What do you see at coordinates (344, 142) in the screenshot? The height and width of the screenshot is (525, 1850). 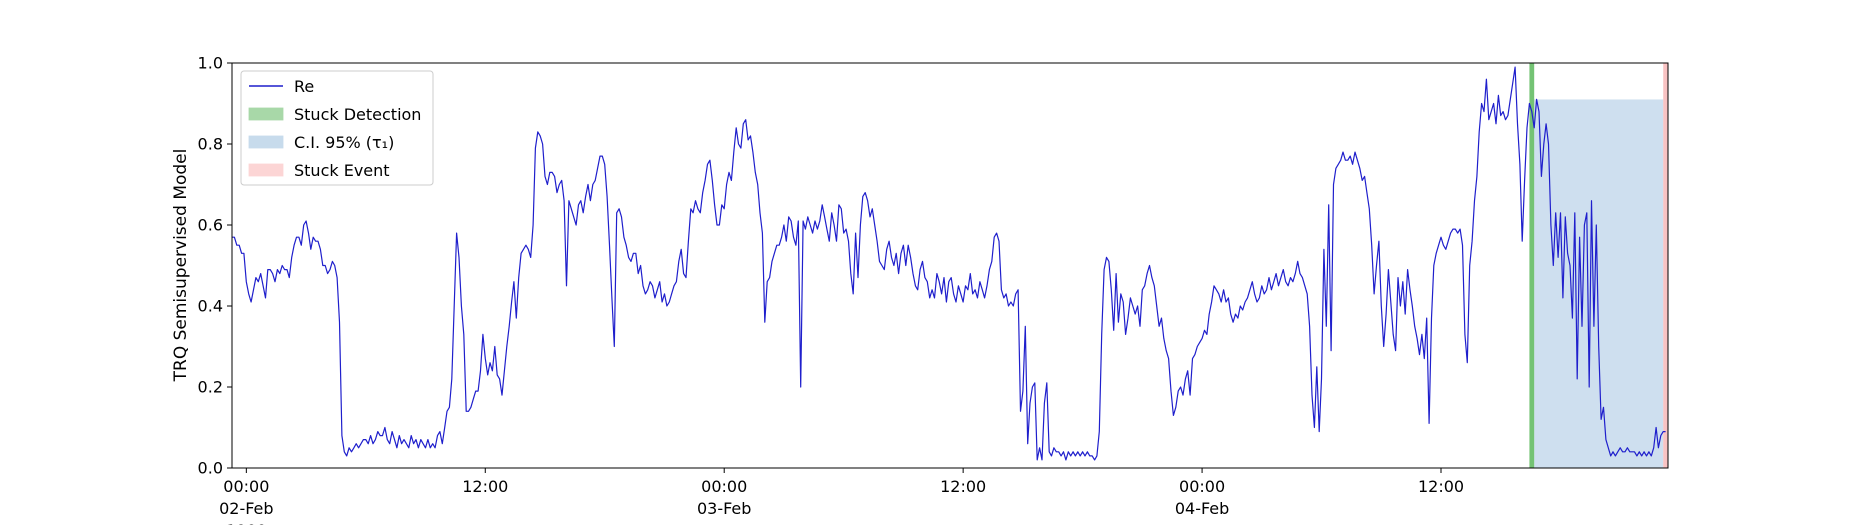 I see `legend-label: C.I. 95% (τ₁)` at bounding box center [344, 142].